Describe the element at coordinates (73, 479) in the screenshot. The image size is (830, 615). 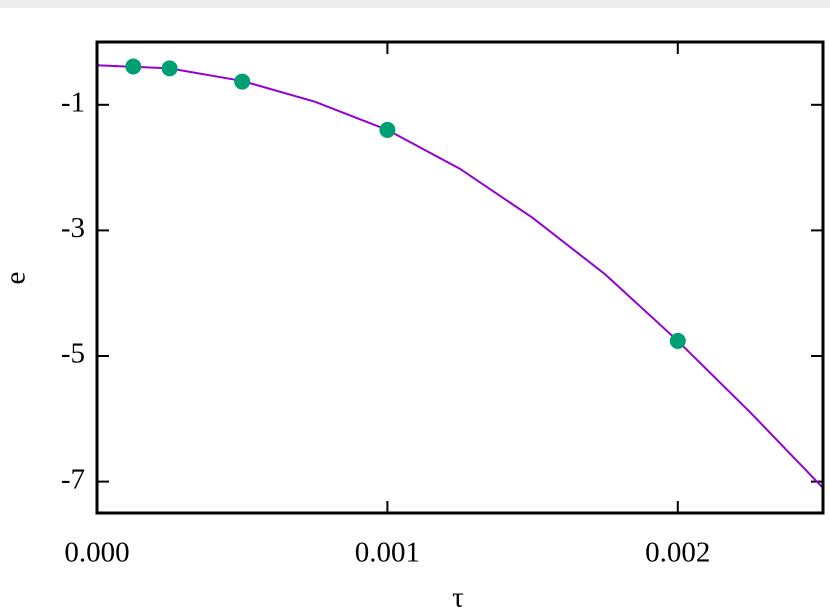
I see `y-tick-label: -7` at that location.